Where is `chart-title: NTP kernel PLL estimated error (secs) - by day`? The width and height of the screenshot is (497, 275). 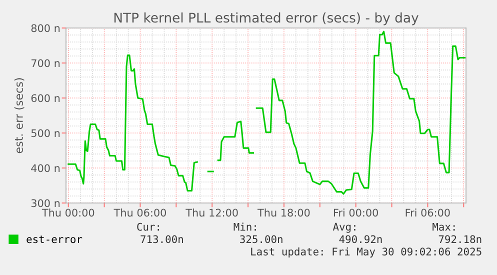
chart-title: NTP kernel PLL estimated error (secs) - by day is located at coordinates (266, 19).